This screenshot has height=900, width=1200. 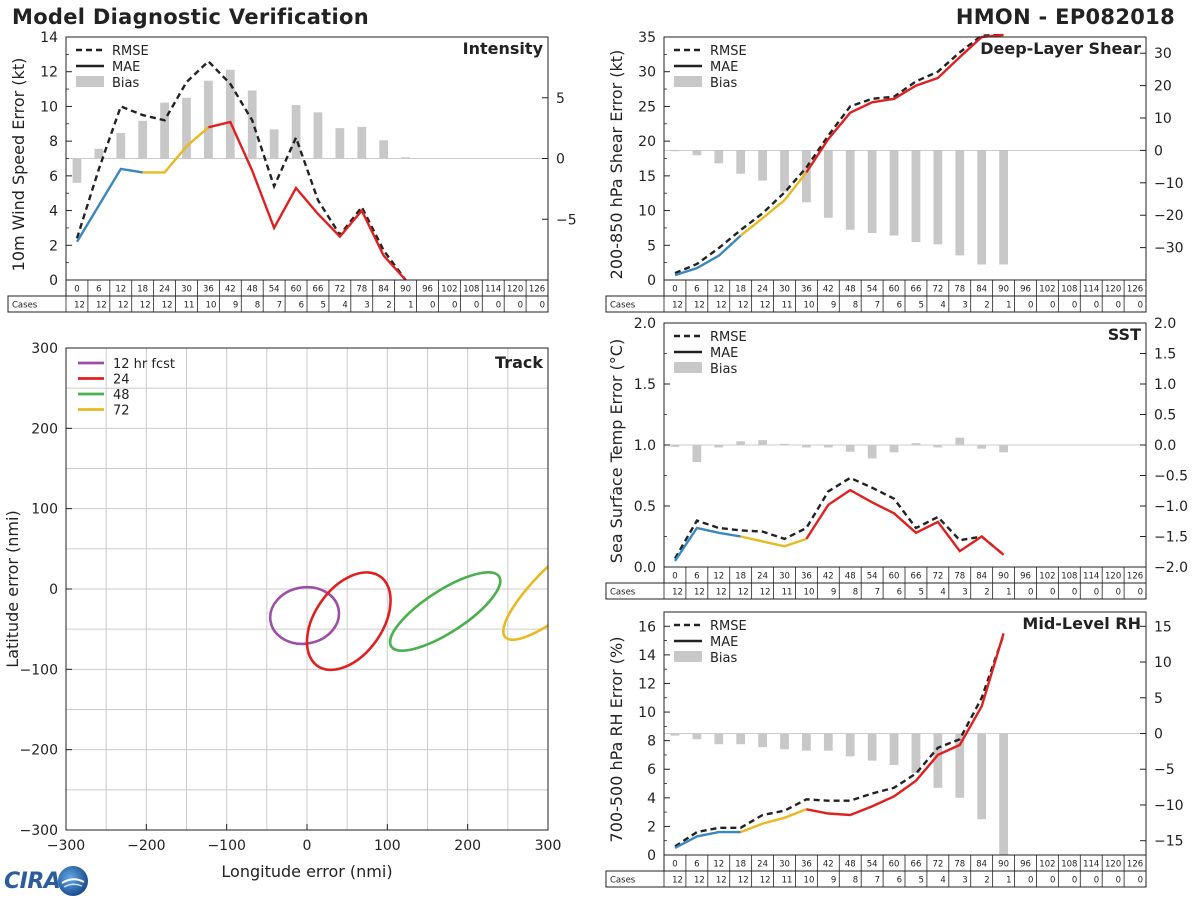 What do you see at coordinates (699, 306) in the screenshot?
I see `shear-cases-cell-6: 12` at bounding box center [699, 306].